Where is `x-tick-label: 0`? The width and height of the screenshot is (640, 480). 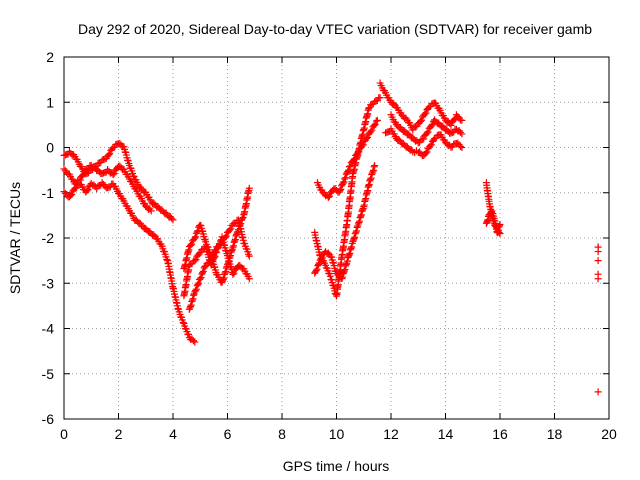 x-tick-label: 0 is located at coordinates (64, 434).